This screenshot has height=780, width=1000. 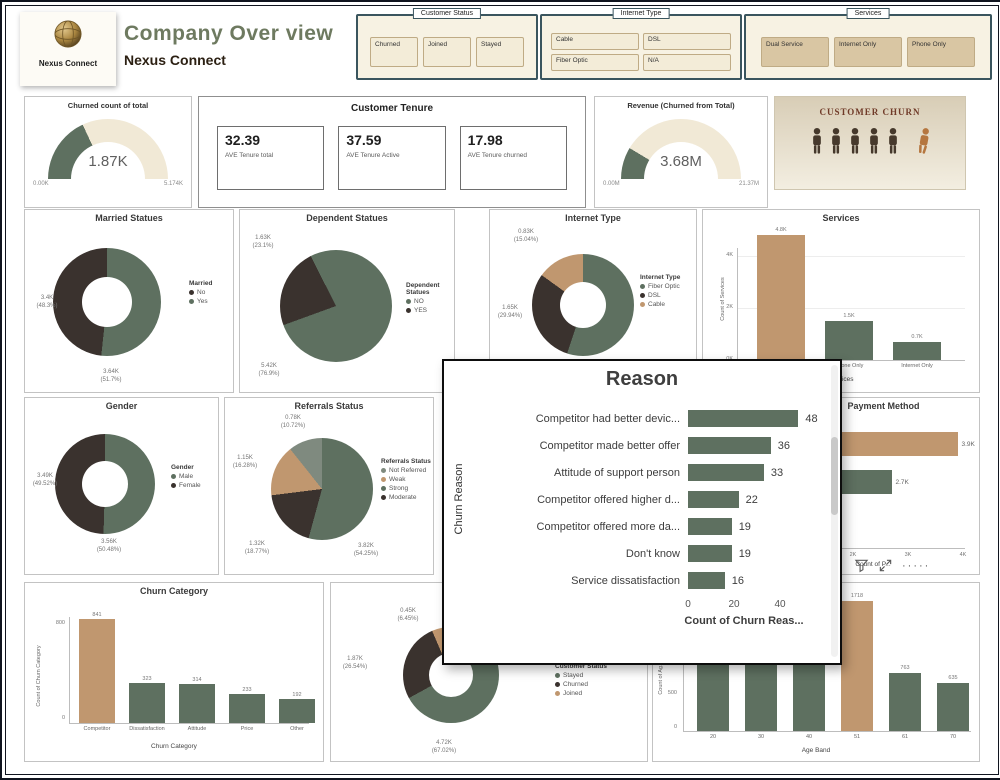 I want to click on legend: Gender Male Female, so click(x=186, y=476).